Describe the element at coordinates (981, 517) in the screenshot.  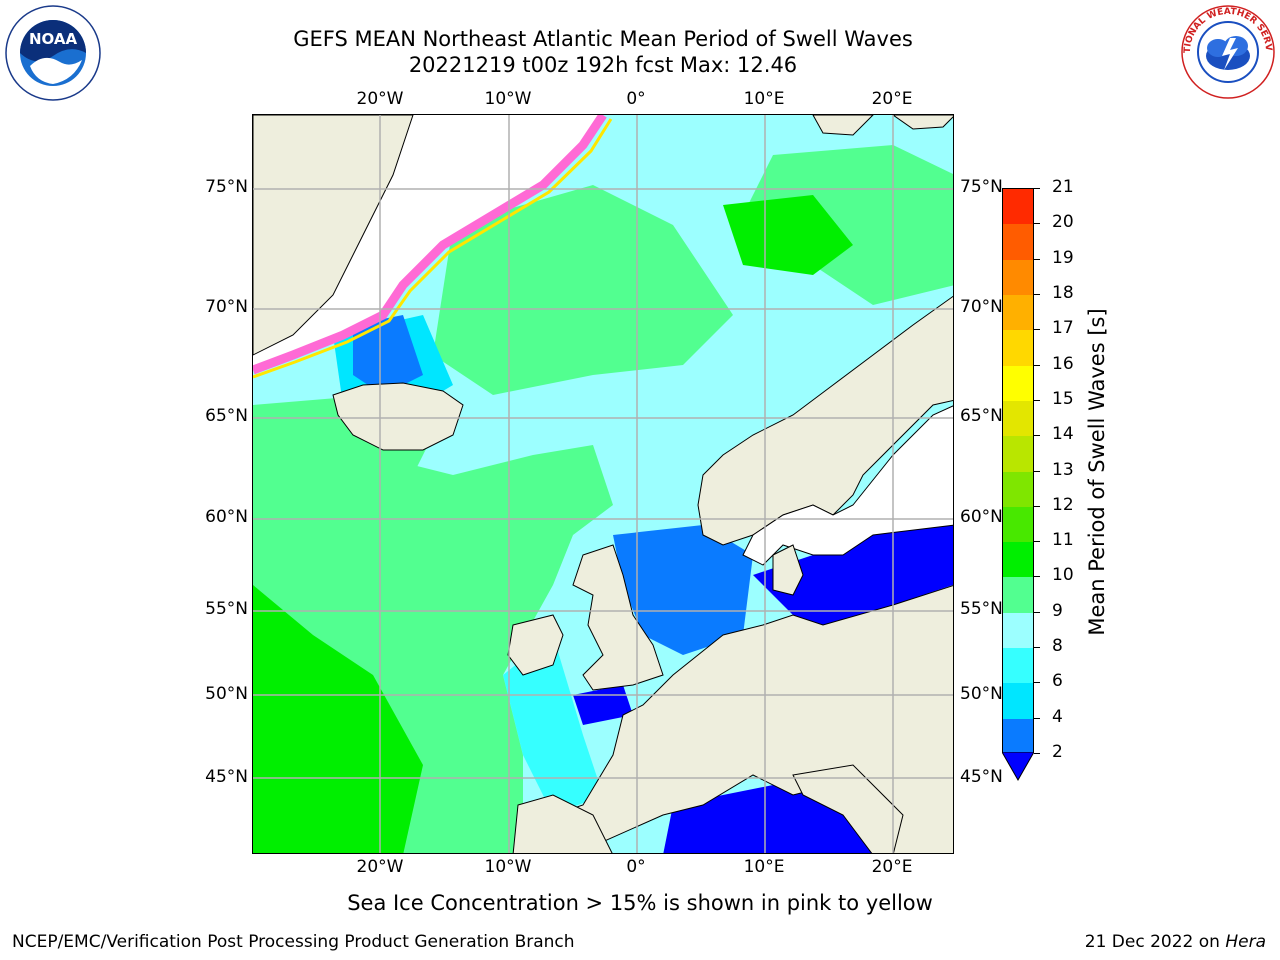
I see `lat-label-right: 60°N` at that location.